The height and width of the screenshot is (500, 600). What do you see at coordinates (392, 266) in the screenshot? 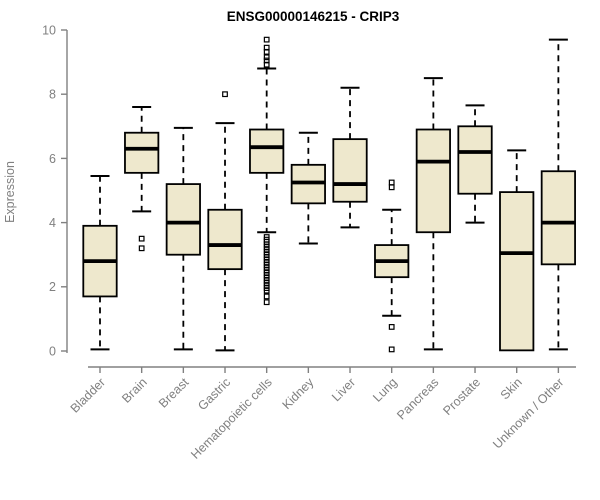
I see `boxplot-lung` at bounding box center [392, 266].